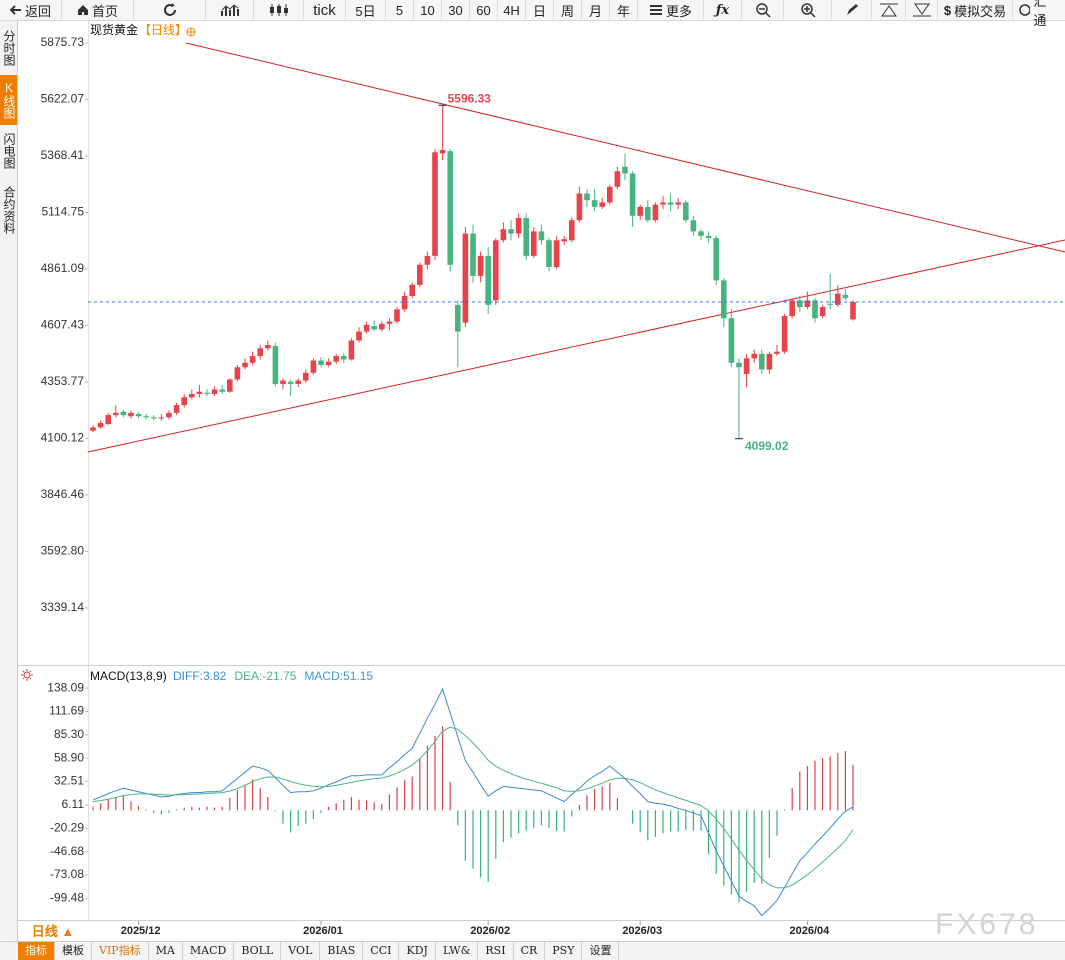  Describe the element at coordinates (723, 10) in the screenshot. I see `formula-button: ƒx` at that location.